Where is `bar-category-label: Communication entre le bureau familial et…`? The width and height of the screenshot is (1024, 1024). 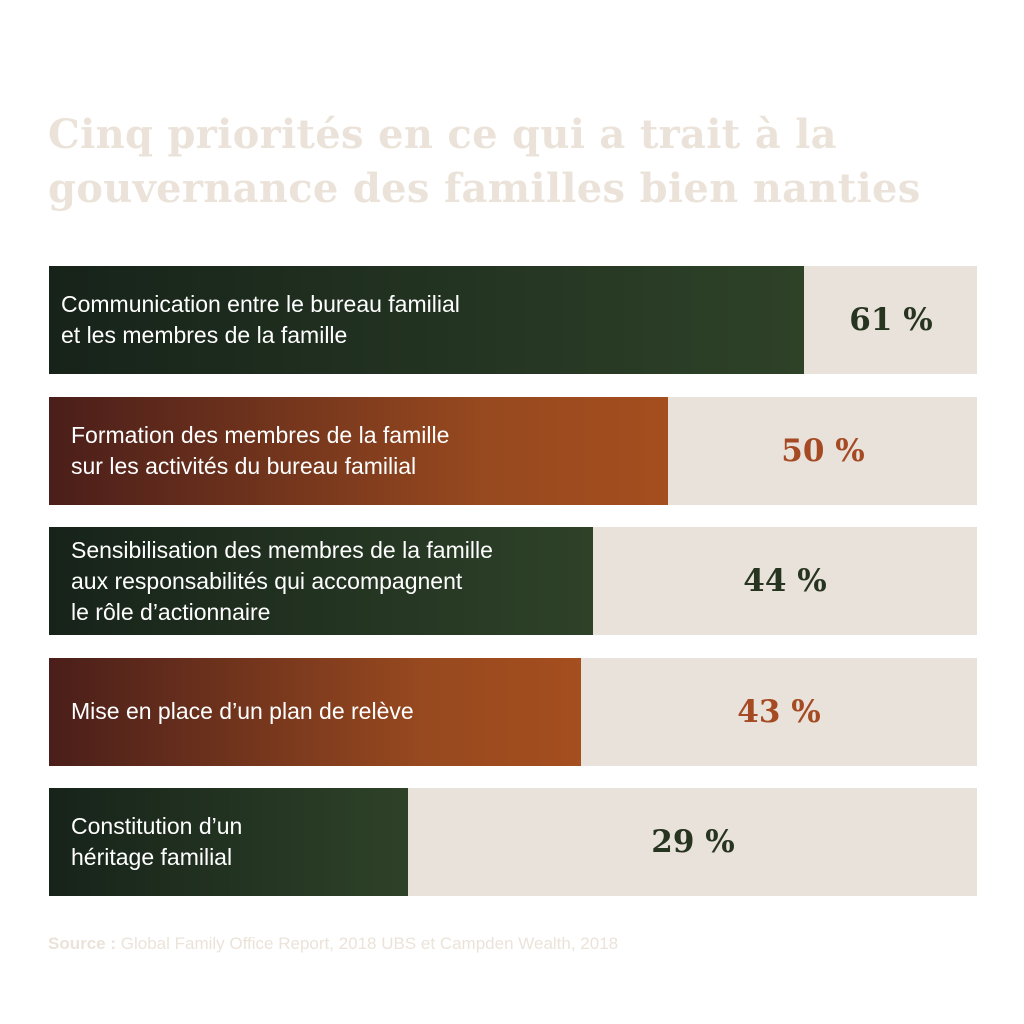
bar-category-label: Communication entre le bureau familial et… is located at coordinates (335, 320).